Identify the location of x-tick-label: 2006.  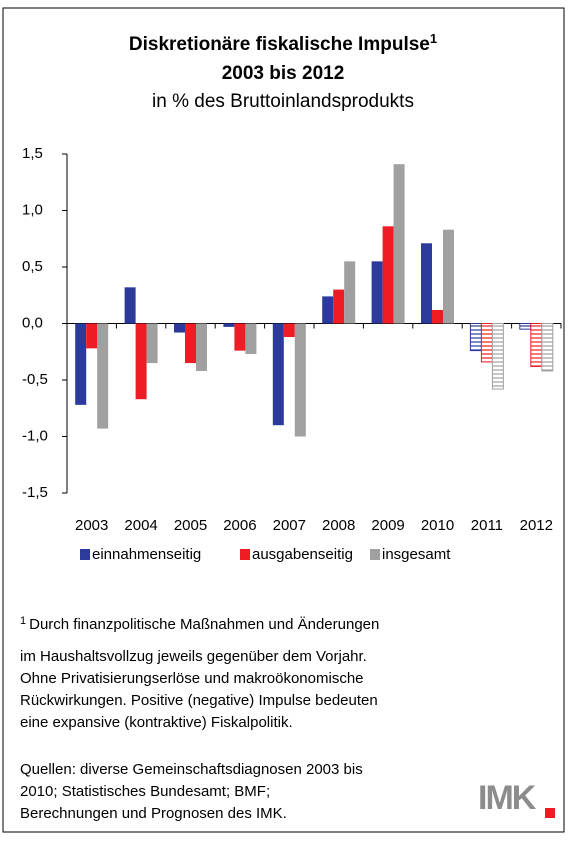
(239, 525).